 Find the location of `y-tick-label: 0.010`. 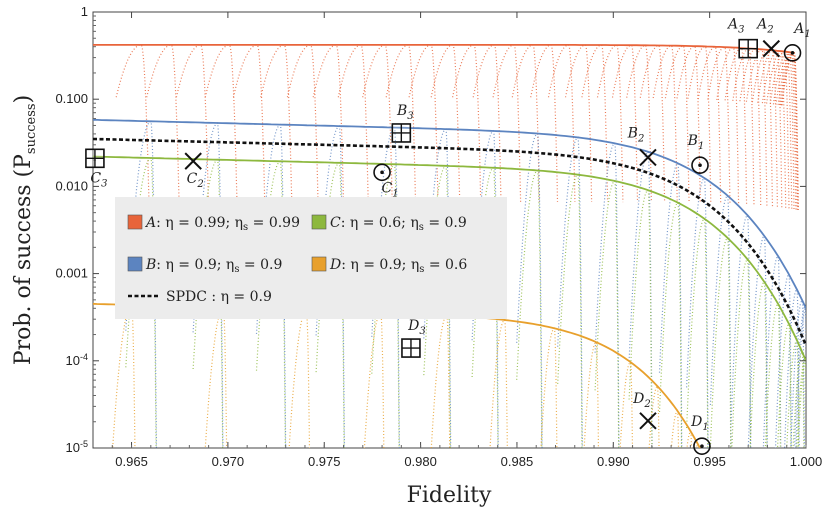

y-tick-label: 0.010 is located at coordinates (71, 185).